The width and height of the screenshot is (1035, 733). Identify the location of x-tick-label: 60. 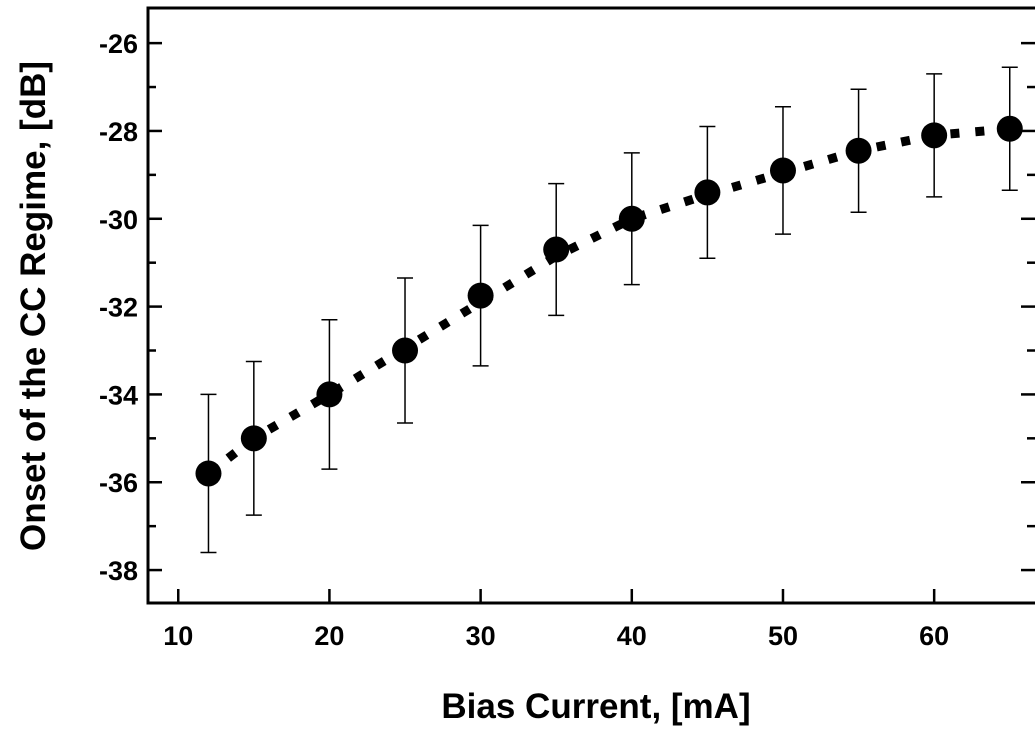
(934, 636).